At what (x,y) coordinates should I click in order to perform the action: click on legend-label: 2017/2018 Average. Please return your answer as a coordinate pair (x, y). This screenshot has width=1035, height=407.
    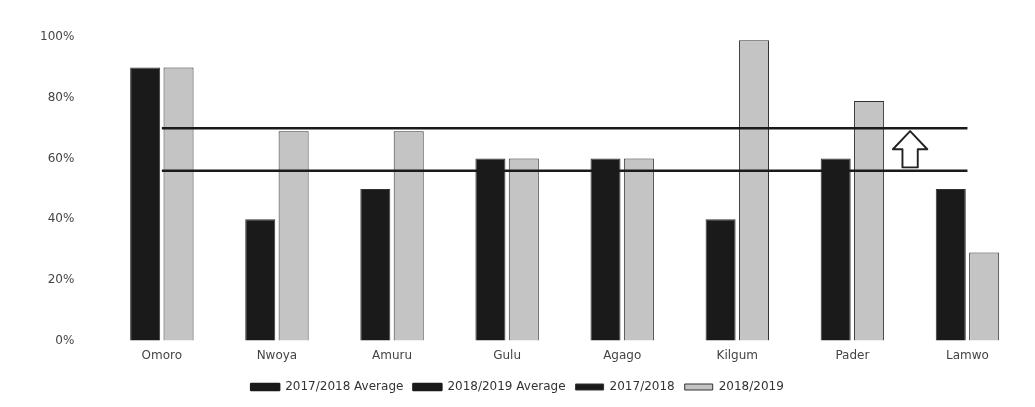
    Looking at the image, I should click on (344, 386).